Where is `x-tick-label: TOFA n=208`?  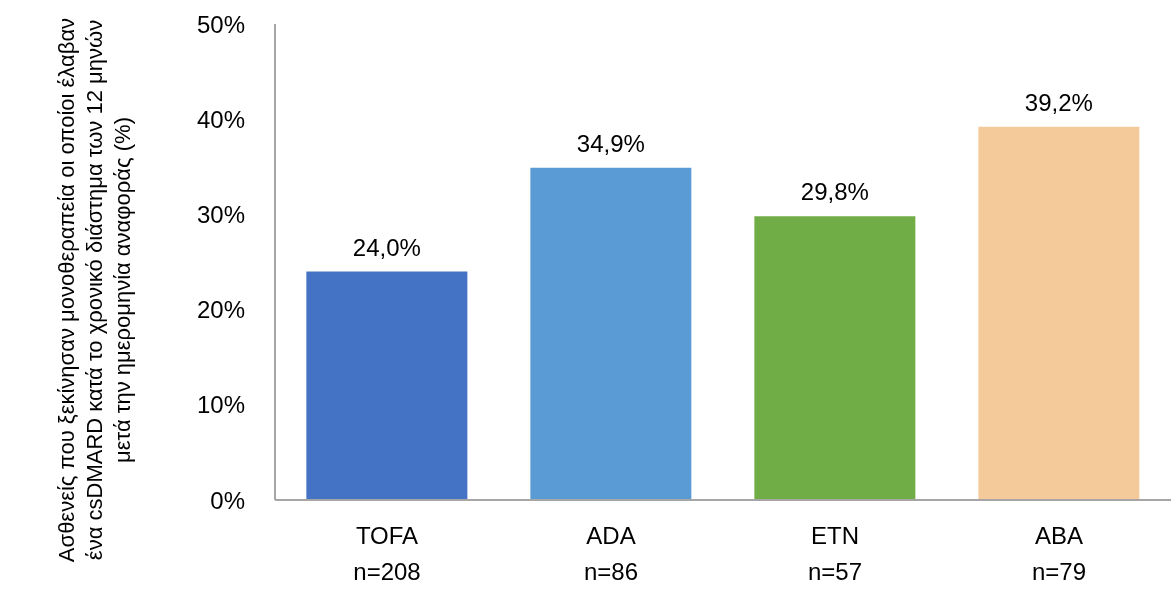
x-tick-label: TOFA n=208 is located at coordinates (387, 553).